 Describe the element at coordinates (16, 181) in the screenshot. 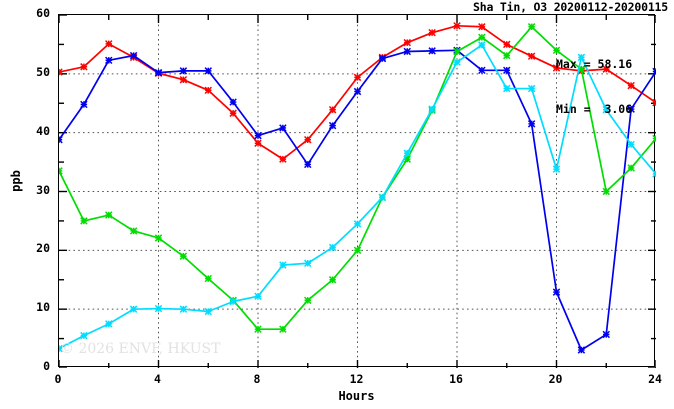

I see `y-axis-title: ppb` at that location.